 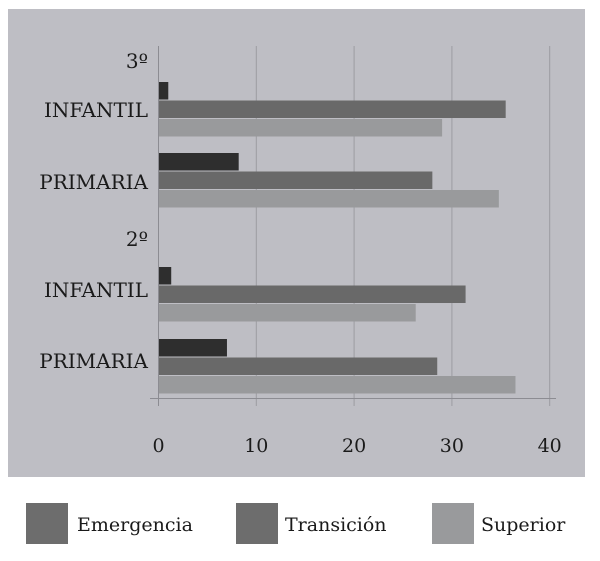 What do you see at coordinates (295, 180) in the screenshot?
I see `bar-3-primaria-transicion` at bounding box center [295, 180].